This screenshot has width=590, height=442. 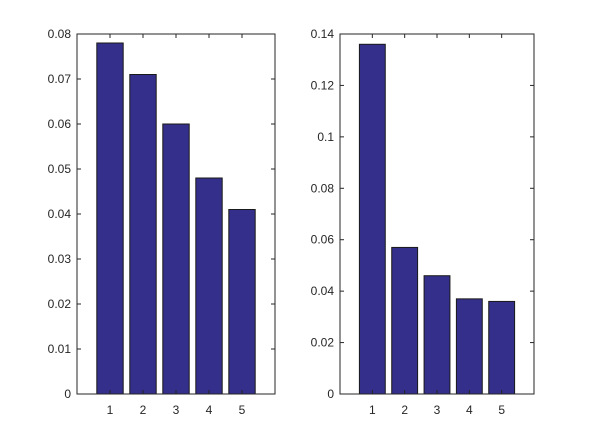 What do you see at coordinates (60, 169) in the screenshot?
I see `y-tick-label: 0.05` at bounding box center [60, 169].